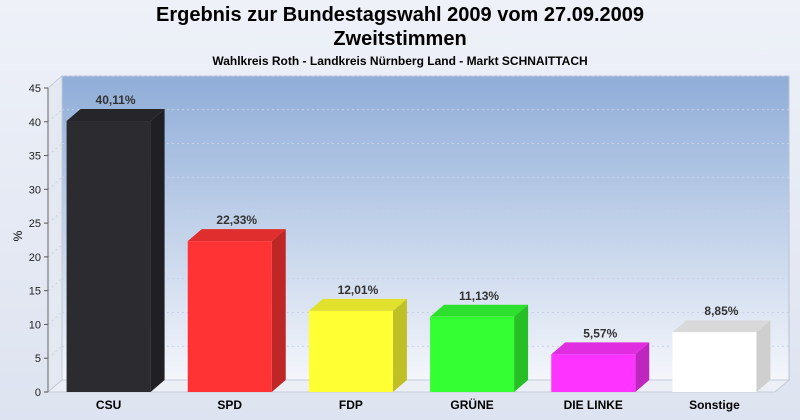 The height and width of the screenshot is (420, 800). Describe the element at coordinates (600, 333) in the screenshot. I see `data-label: 5,57%` at that location.